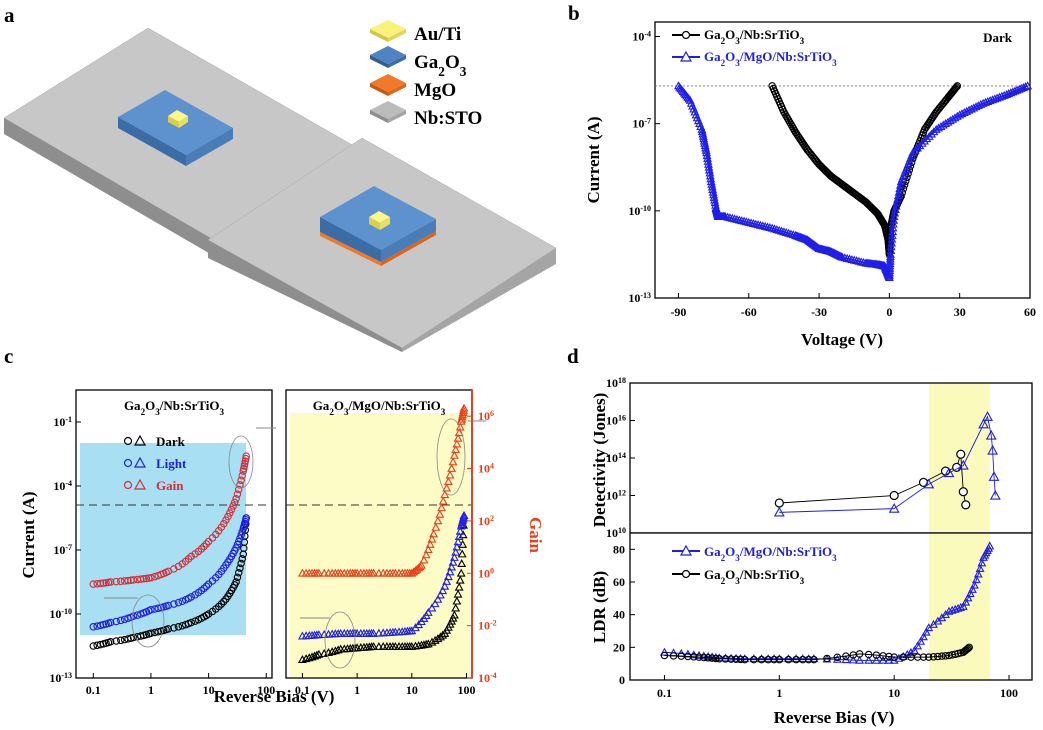  Describe the element at coordinates (170, 485) in the screenshot. I see `panel-c-legend-gain: Gain` at that location.